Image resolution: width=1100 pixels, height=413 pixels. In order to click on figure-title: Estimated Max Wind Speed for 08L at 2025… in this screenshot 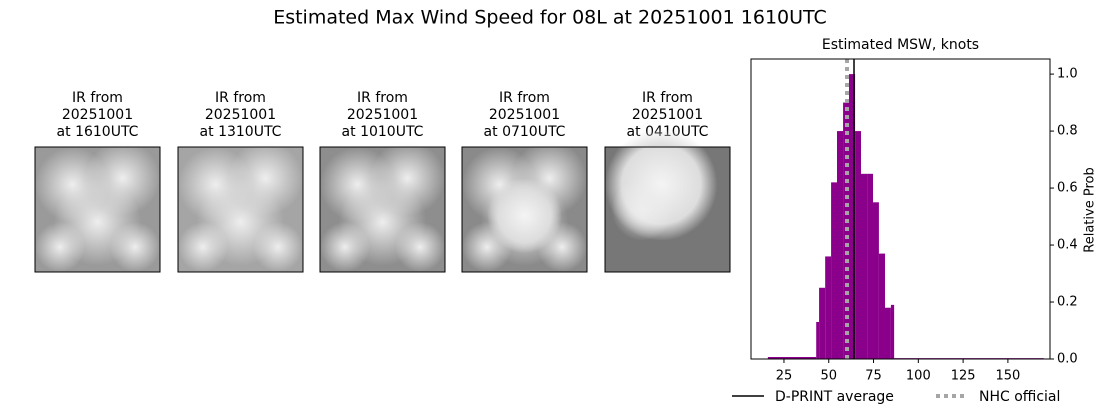, I will do `click(550, 18)`.